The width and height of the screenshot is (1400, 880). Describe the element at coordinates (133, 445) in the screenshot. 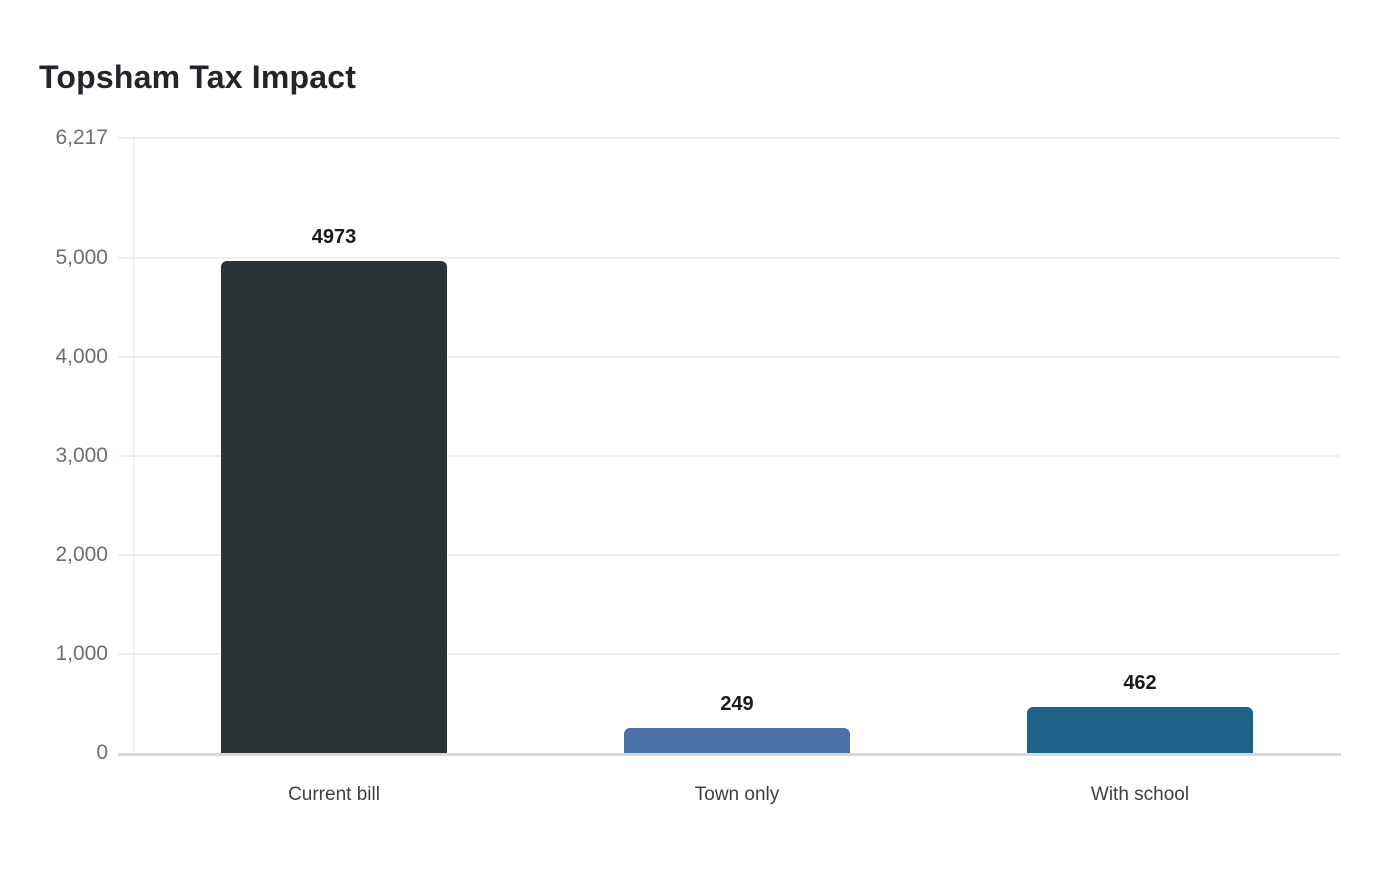

I see `y-axis-line` at that location.